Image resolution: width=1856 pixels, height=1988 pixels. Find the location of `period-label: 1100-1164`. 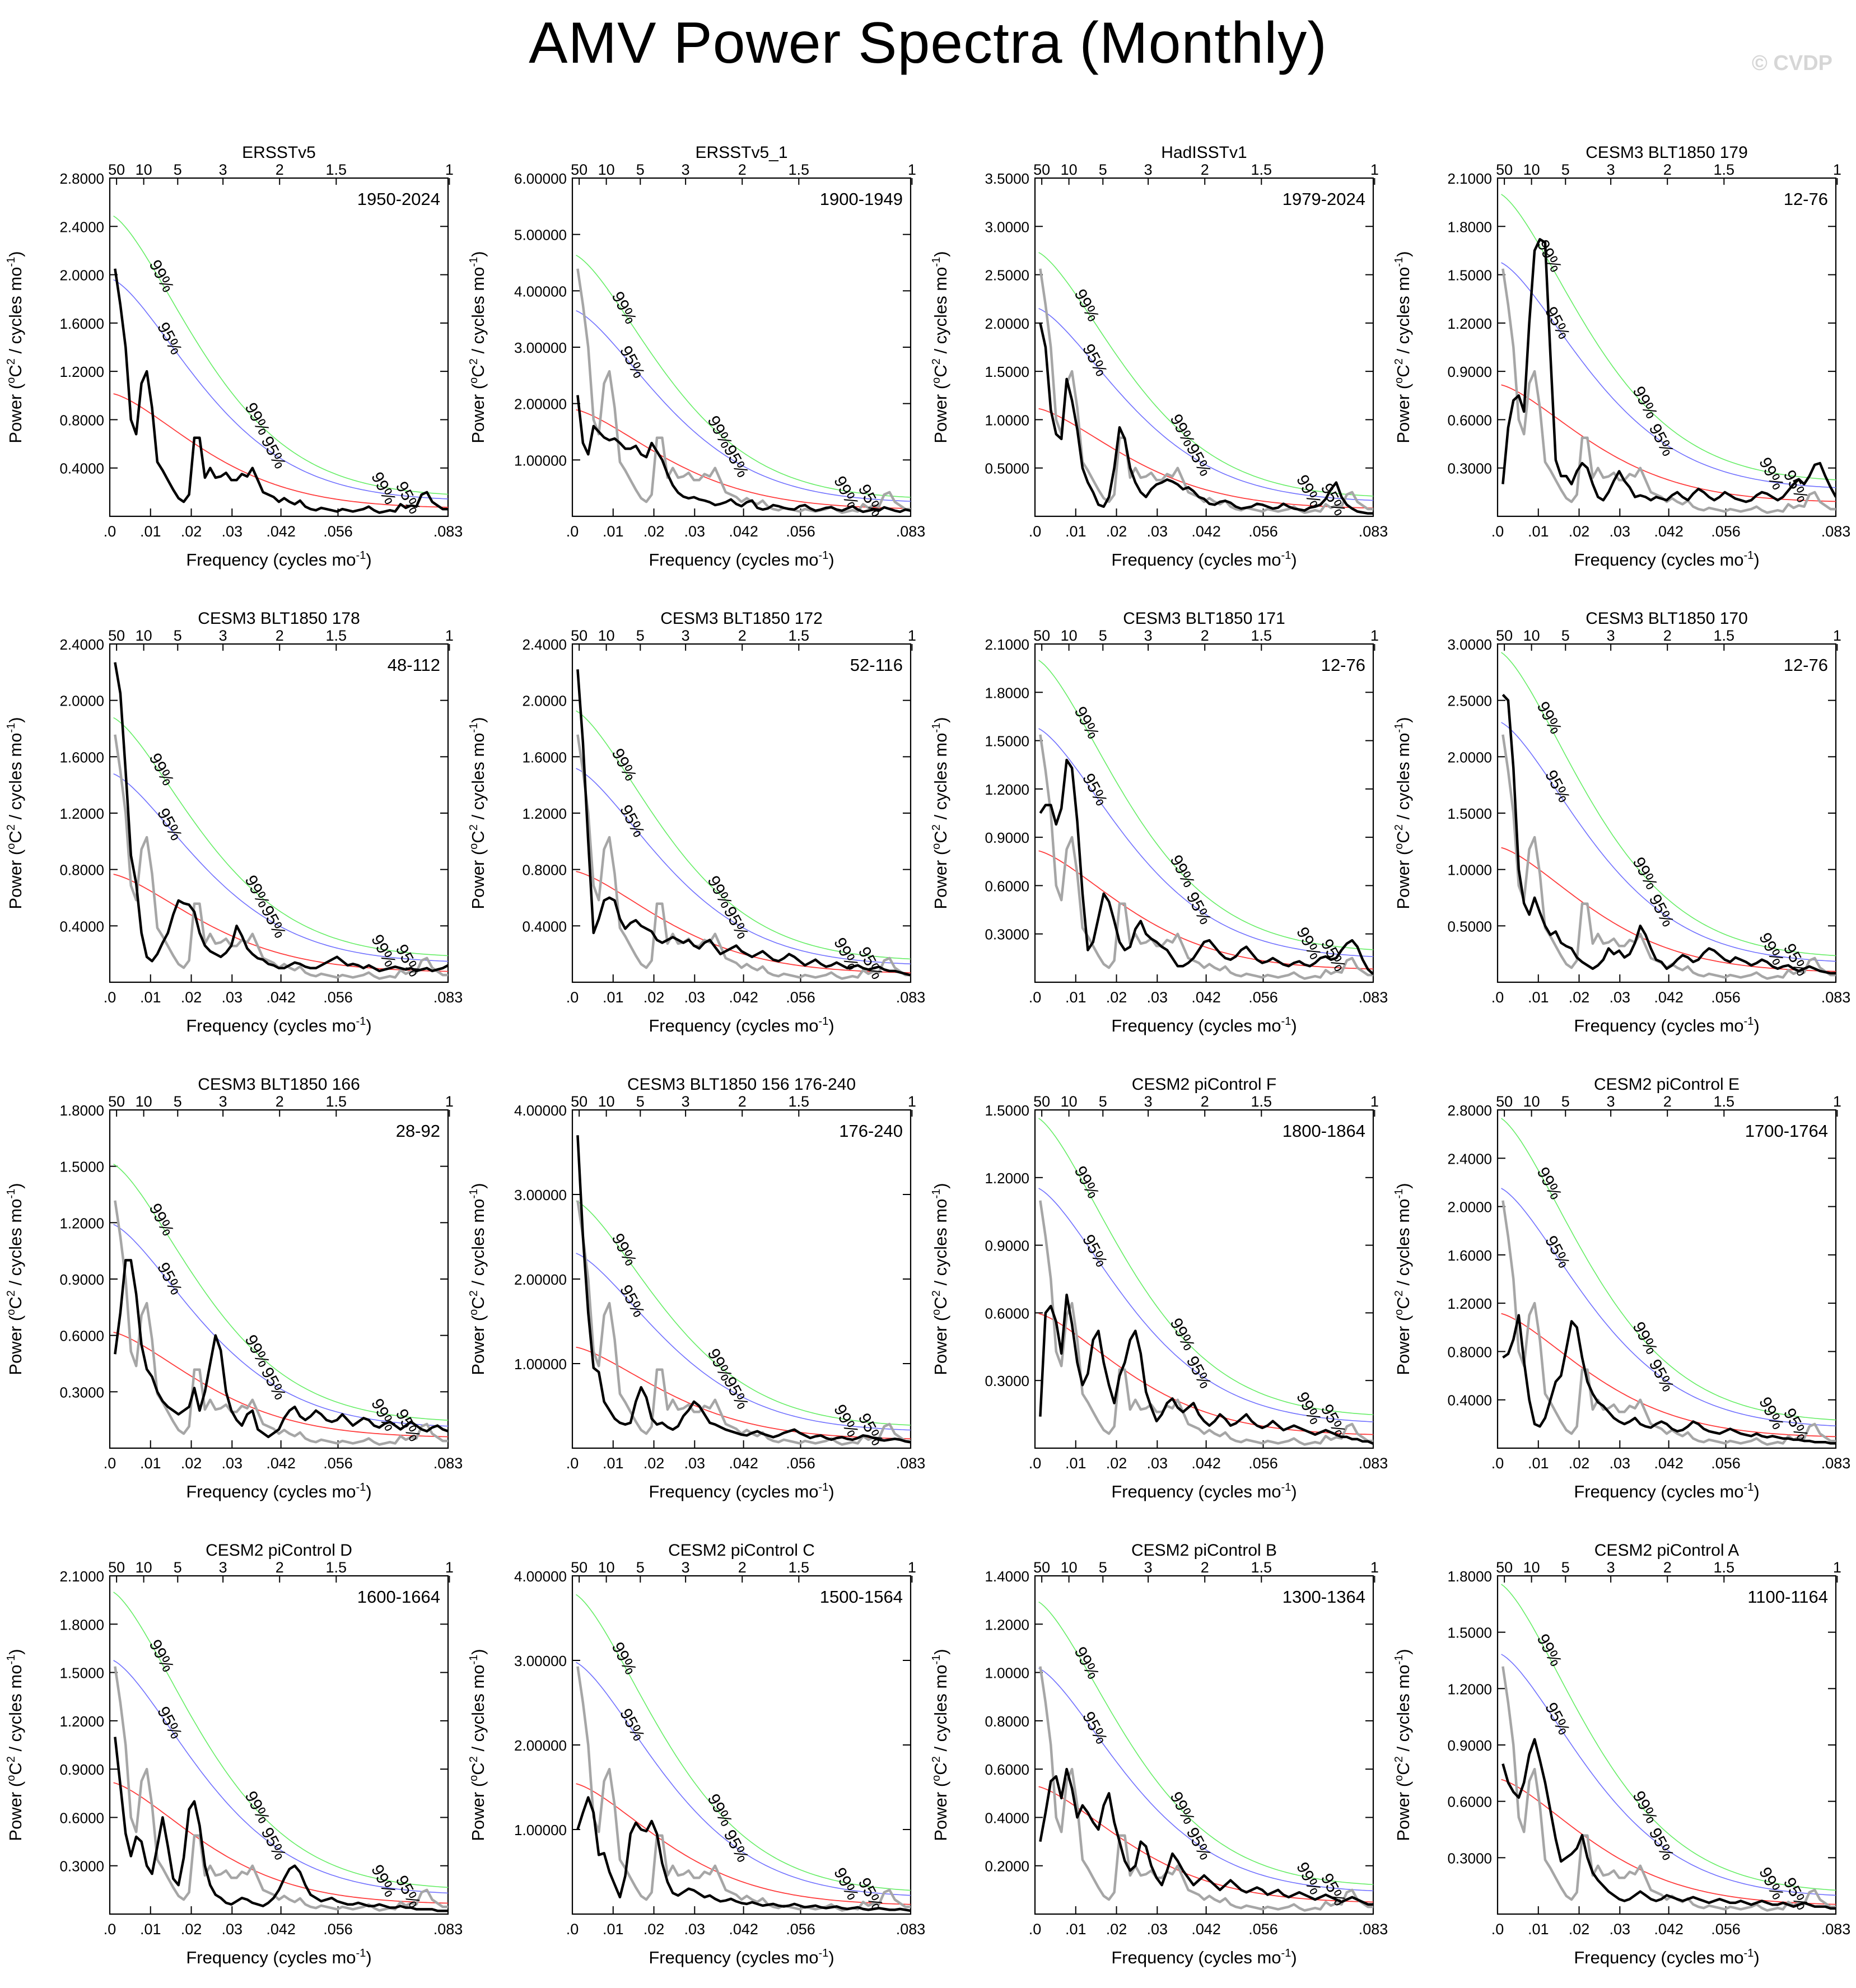

period-label: 1100-1164 is located at coordinates (1787, 1597).